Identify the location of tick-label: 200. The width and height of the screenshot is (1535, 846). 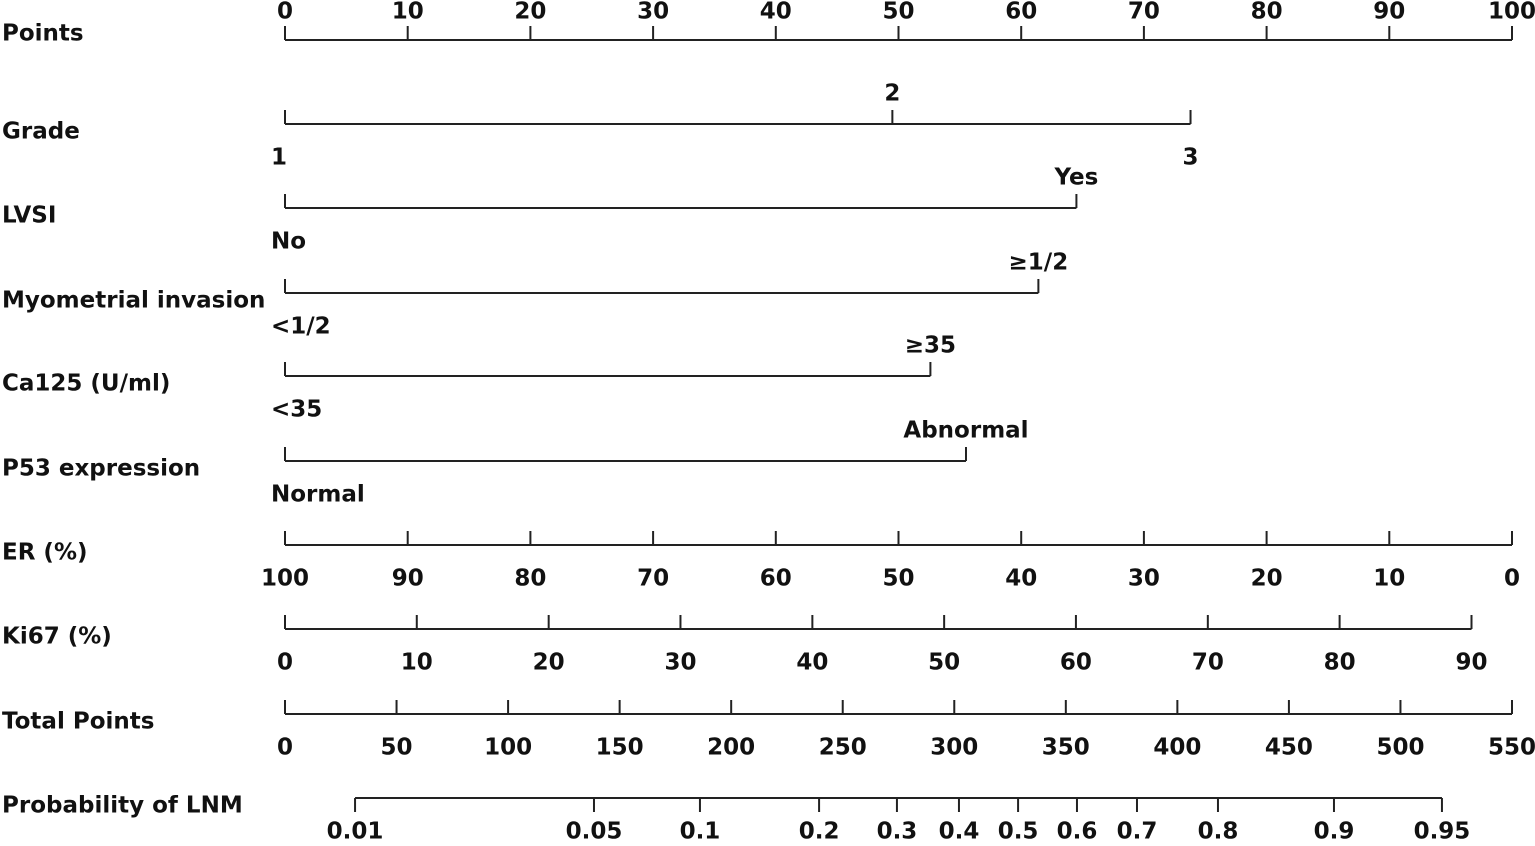
(731, 748).